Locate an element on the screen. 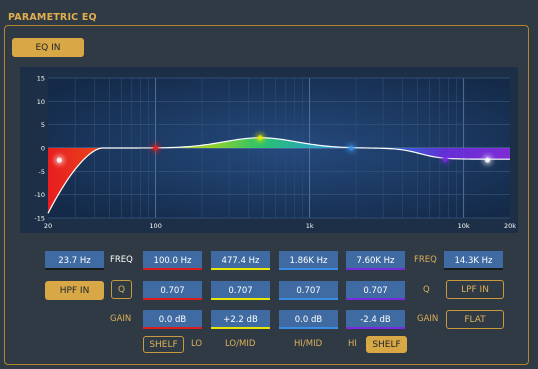  hpf-handle is located at coordinates (59, 160).